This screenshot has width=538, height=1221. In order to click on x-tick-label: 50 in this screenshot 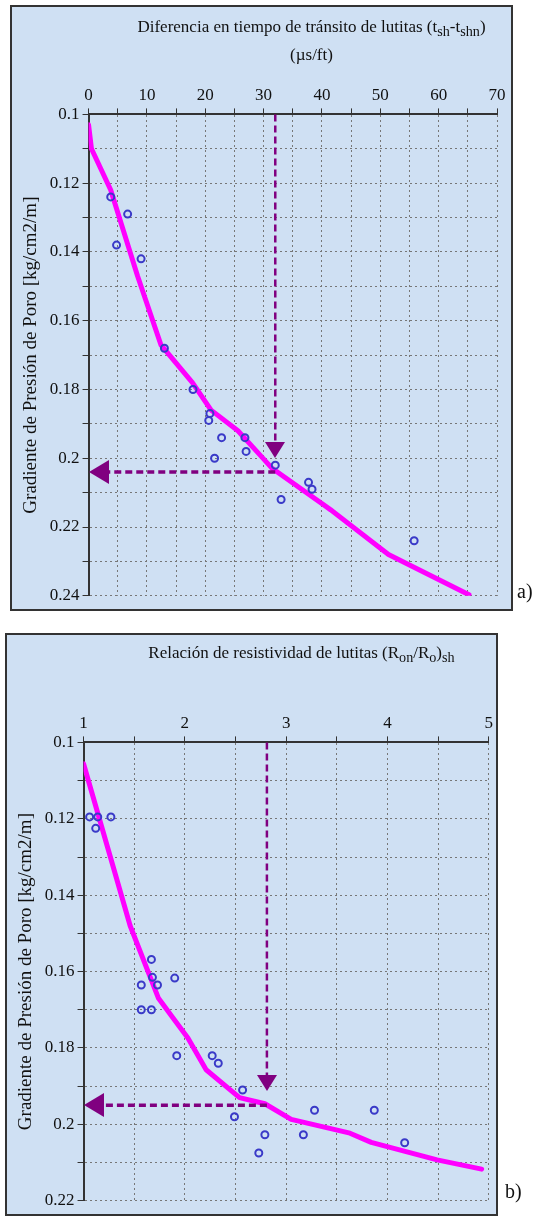, I will do `click(380, 94)`.